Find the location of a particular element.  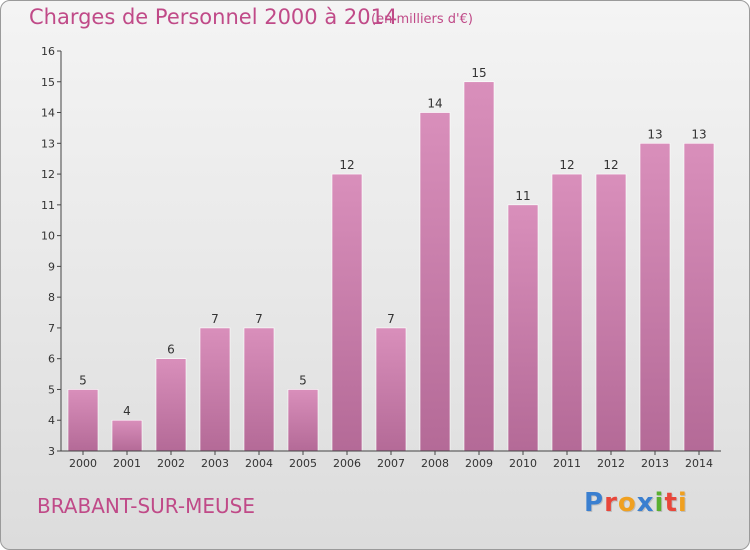

bar-value-label: 11 is located at coordinates (522, 196).